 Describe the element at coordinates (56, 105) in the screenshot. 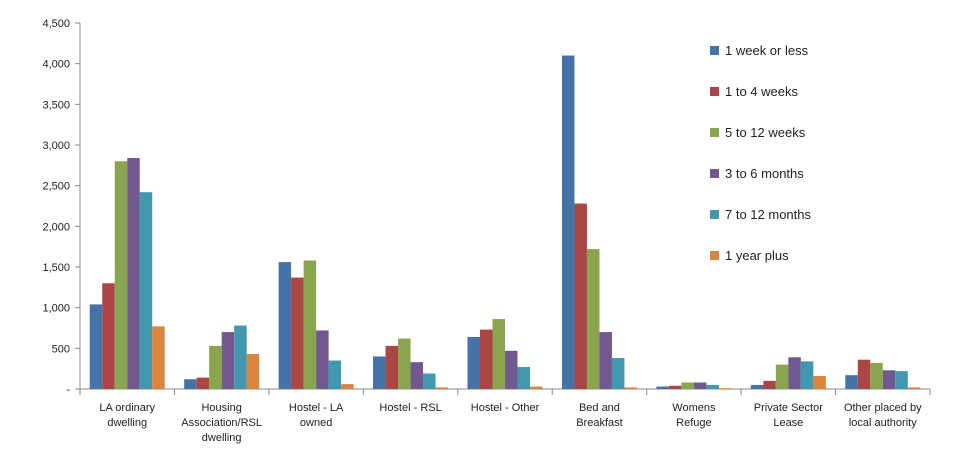

I see `y-tick-label: 3,500` at that location.